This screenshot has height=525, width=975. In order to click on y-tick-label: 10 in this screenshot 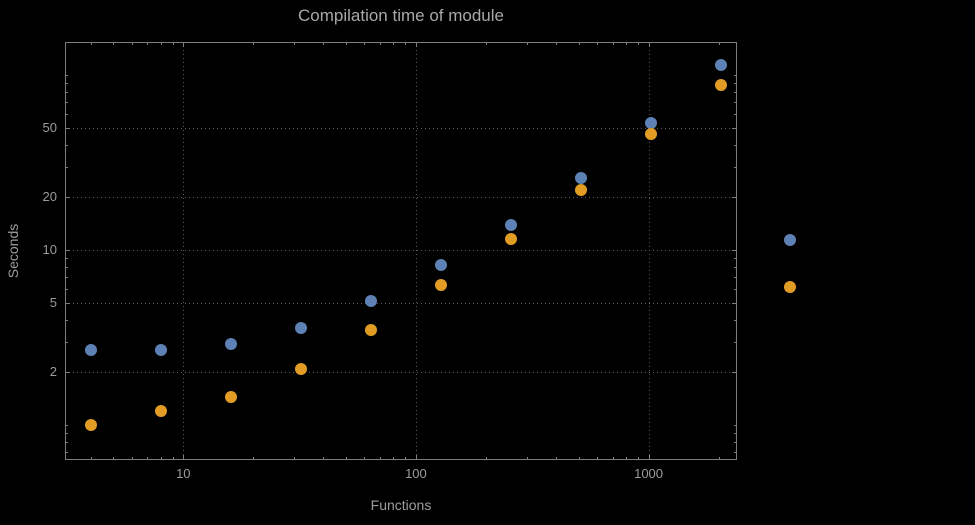, I will do `click(49, 250)`.